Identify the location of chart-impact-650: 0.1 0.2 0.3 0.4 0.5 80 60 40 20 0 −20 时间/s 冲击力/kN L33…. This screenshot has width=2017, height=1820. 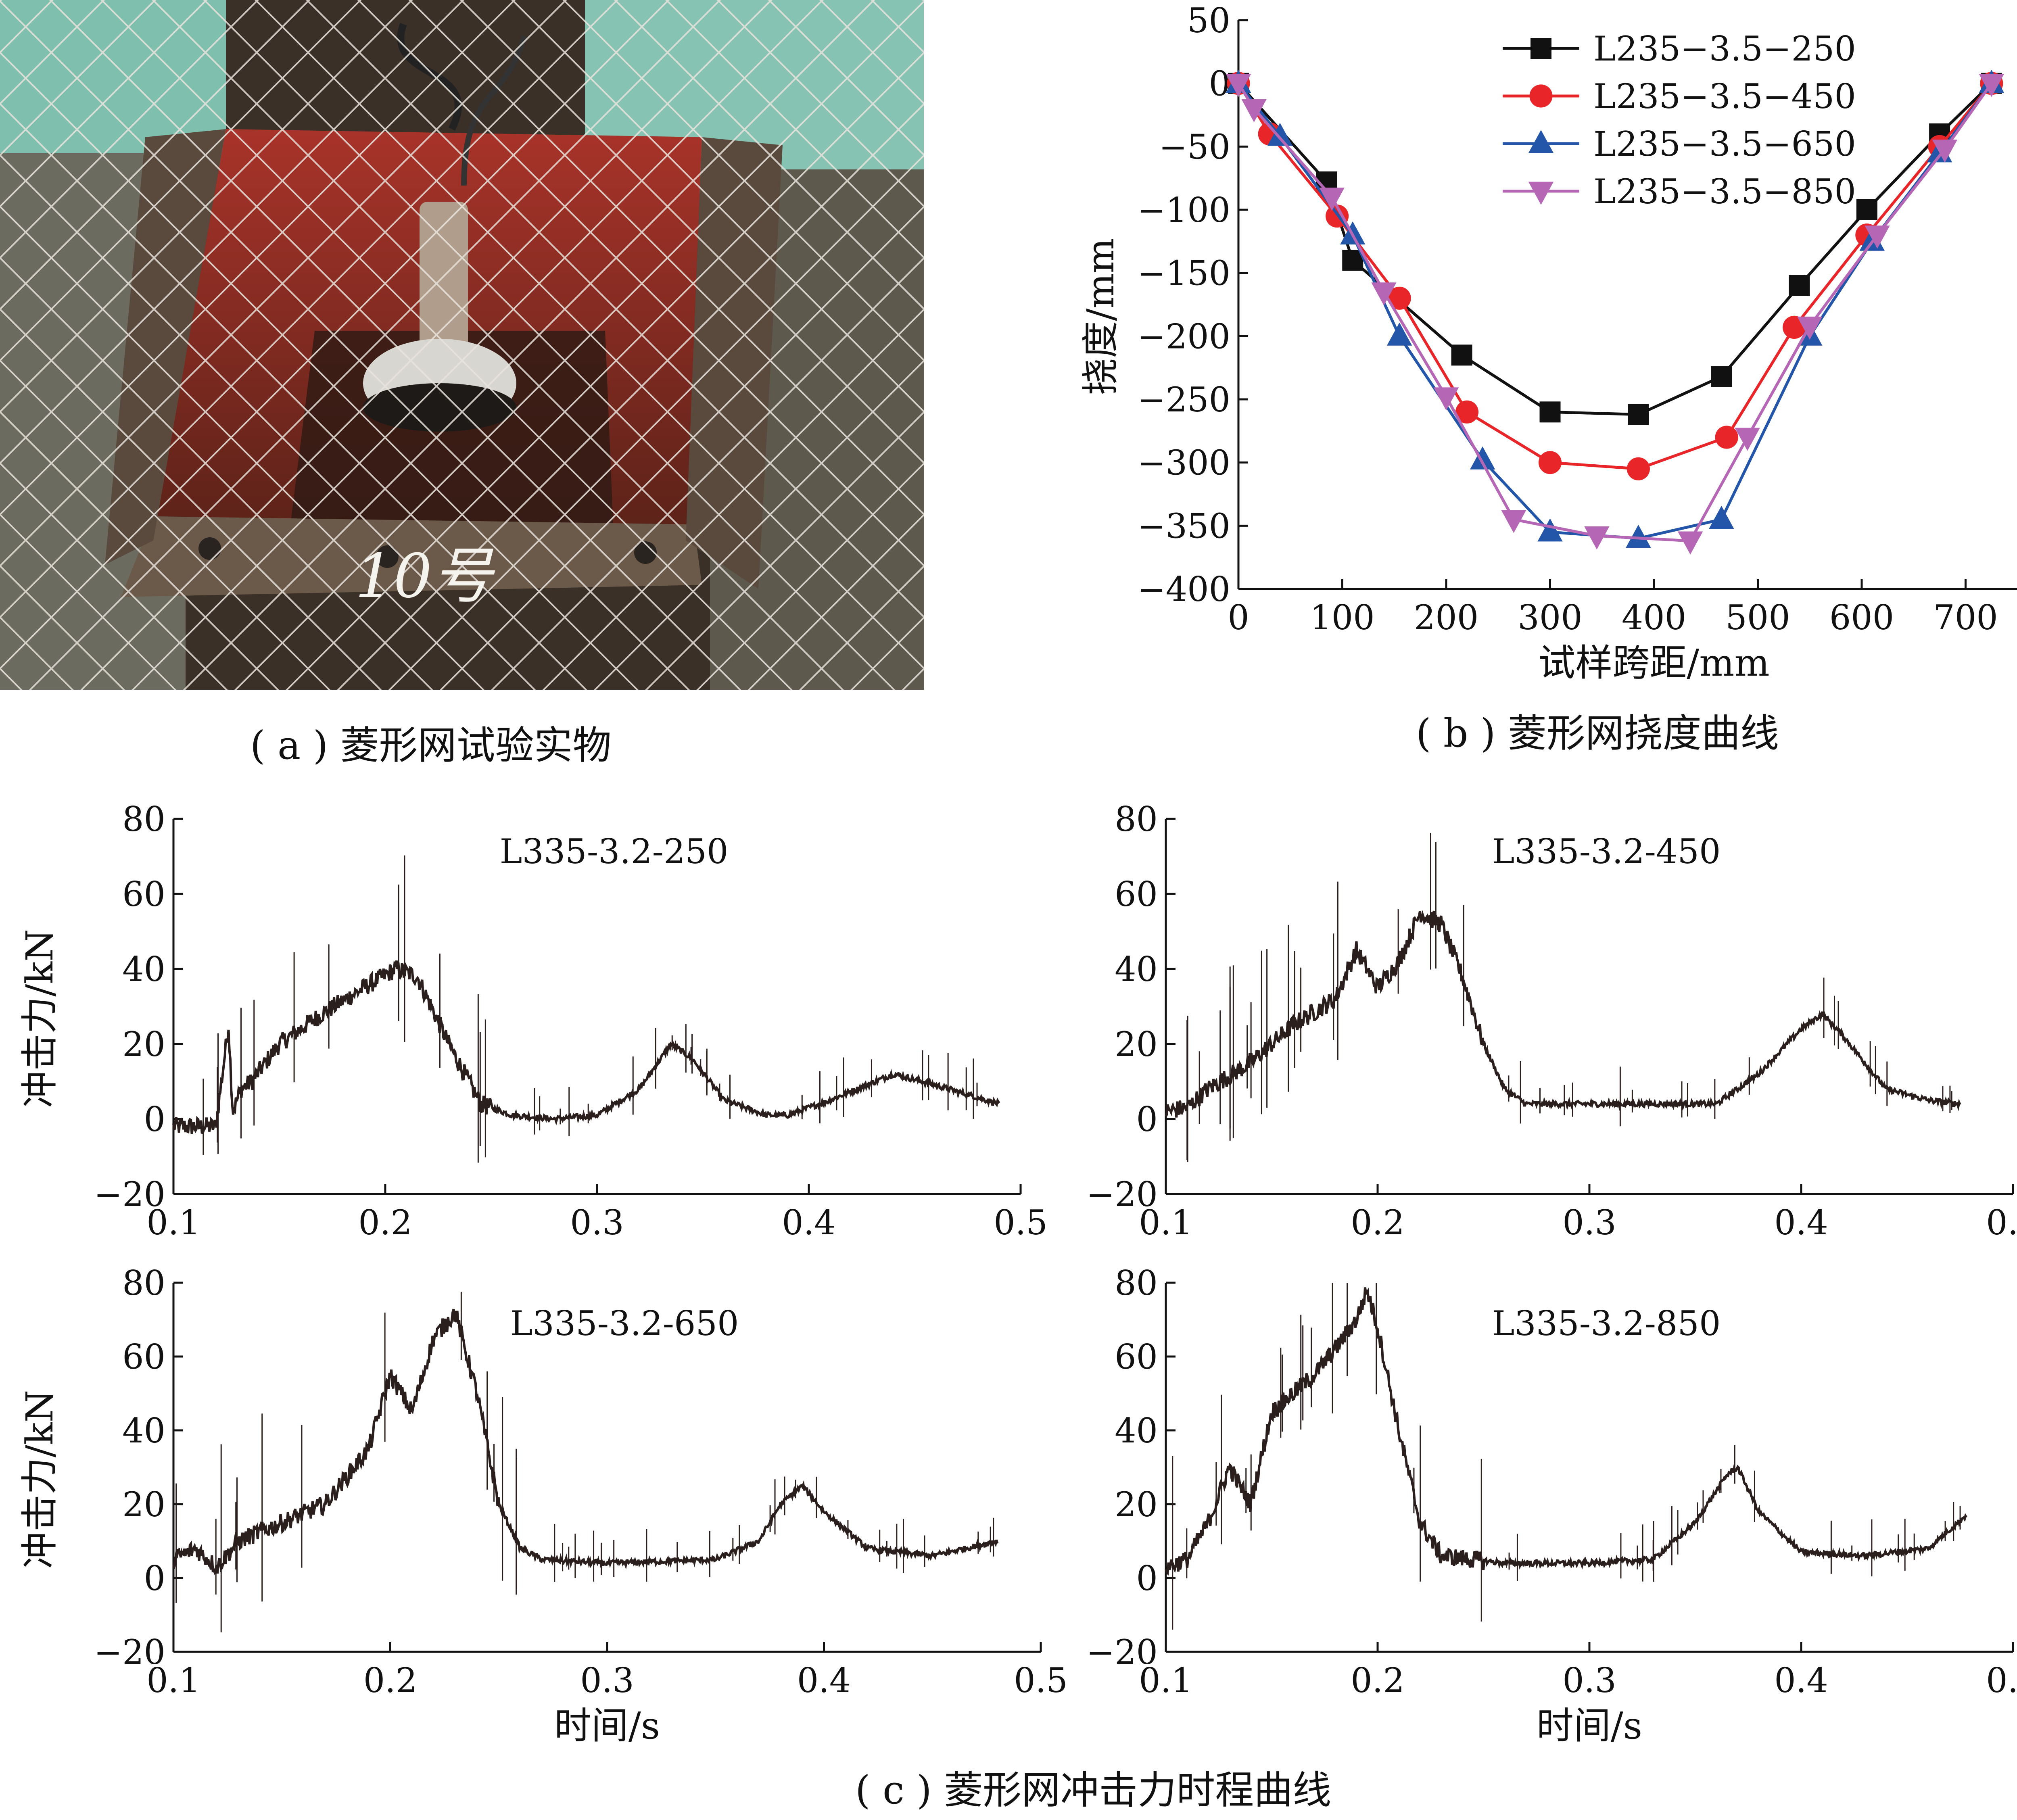
(543, 1505).